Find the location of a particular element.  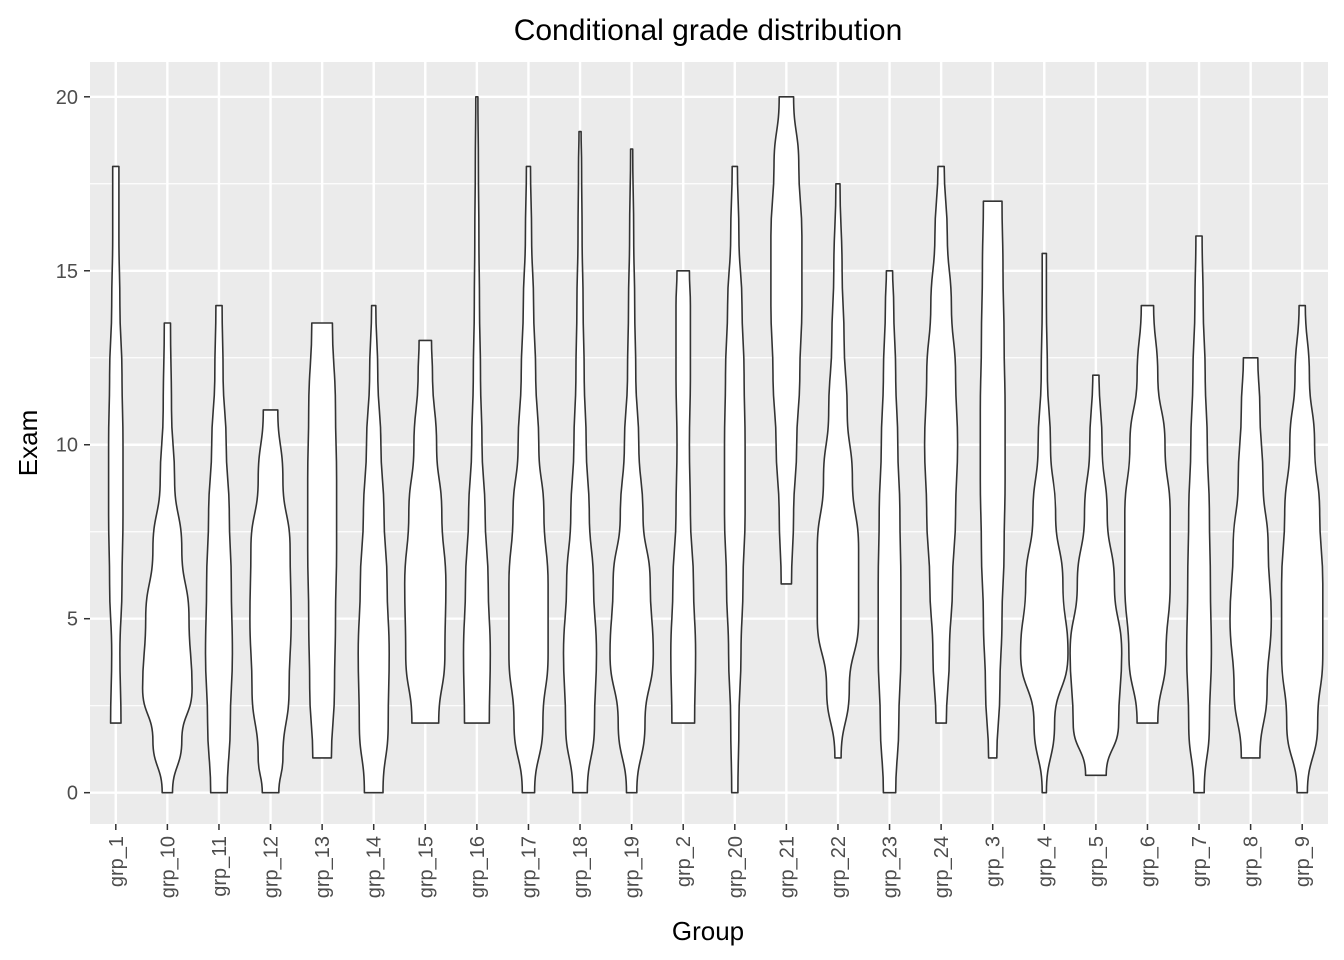

y-tick-label: 20 is located at coordinates (67, 98).